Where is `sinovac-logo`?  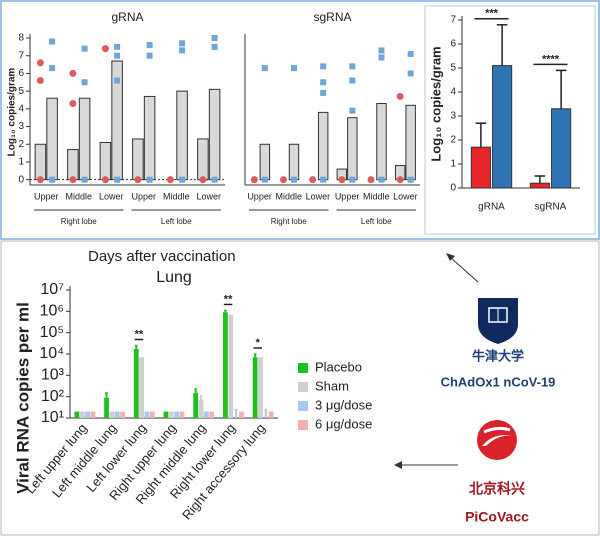 sinovac-logo is located at coordinates (497, 440).